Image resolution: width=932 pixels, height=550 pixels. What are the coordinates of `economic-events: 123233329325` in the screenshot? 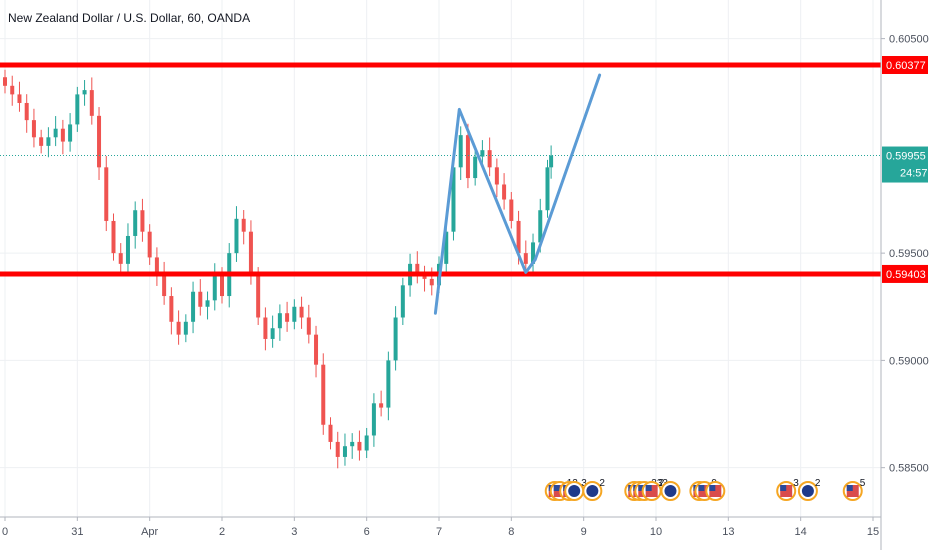 It's located at (705, 489).